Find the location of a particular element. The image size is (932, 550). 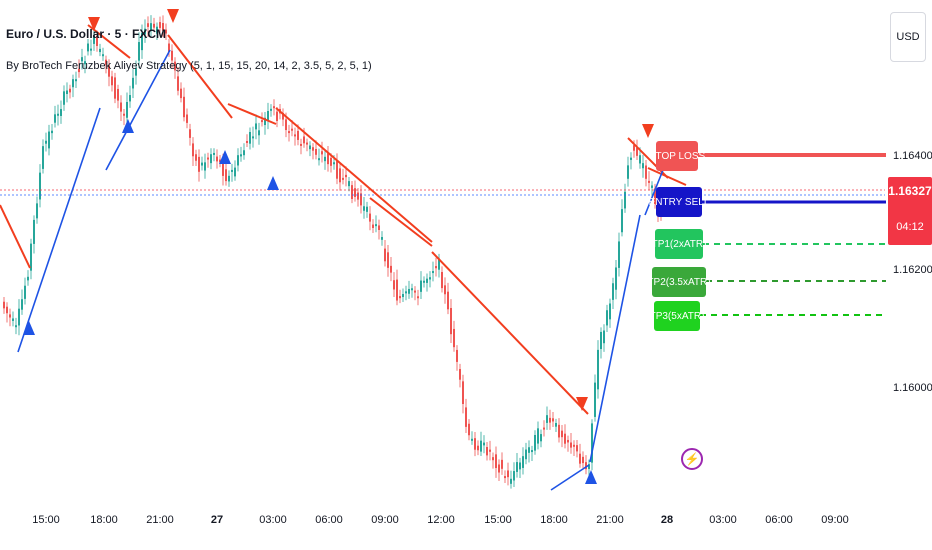

last-price-badge: 1.16327 04:12 is located at coordinates (910, 211).